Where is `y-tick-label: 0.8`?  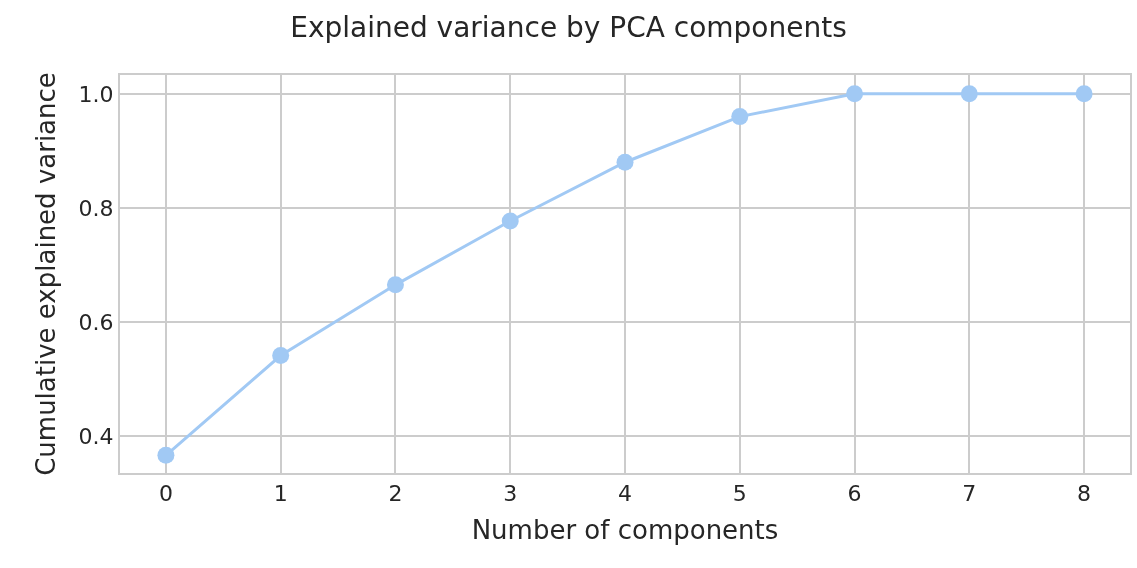 y-tick-label: 0.8 is located at coordinates (96, 208).